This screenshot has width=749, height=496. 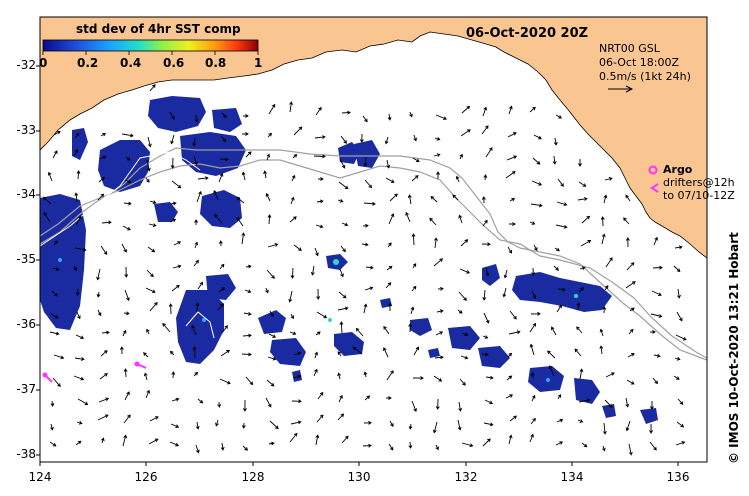 What do you see at coordinates (146, 477) in the screenshot?
I see `lon-label: 126` at bounding box center [146, 477].